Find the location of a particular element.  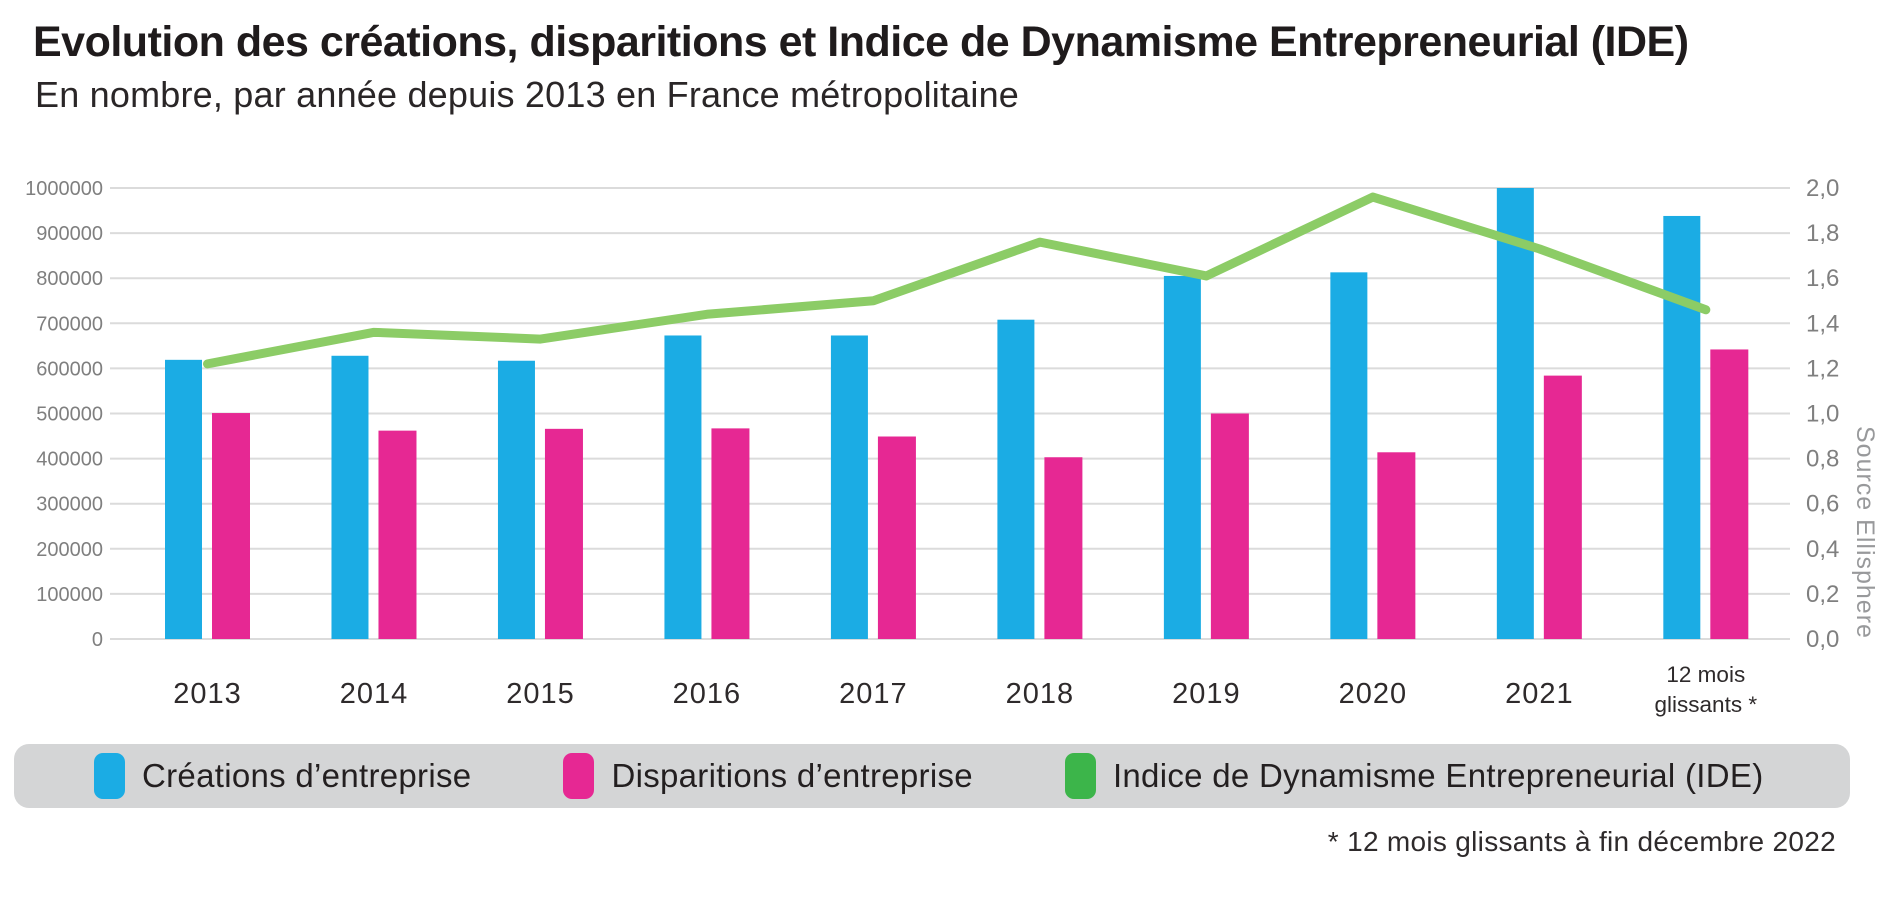

x-axis-label: 2014 is located at coordinates (374, 694).